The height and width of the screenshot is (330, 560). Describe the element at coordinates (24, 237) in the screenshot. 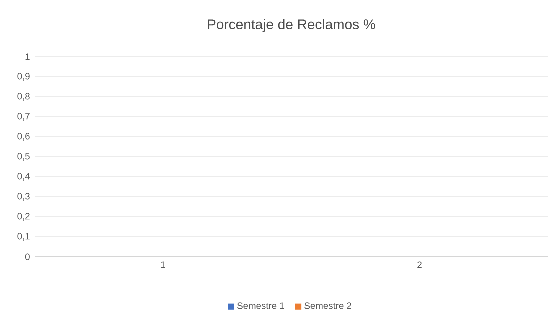

I see `y-tick-label: 0,1` at that location.